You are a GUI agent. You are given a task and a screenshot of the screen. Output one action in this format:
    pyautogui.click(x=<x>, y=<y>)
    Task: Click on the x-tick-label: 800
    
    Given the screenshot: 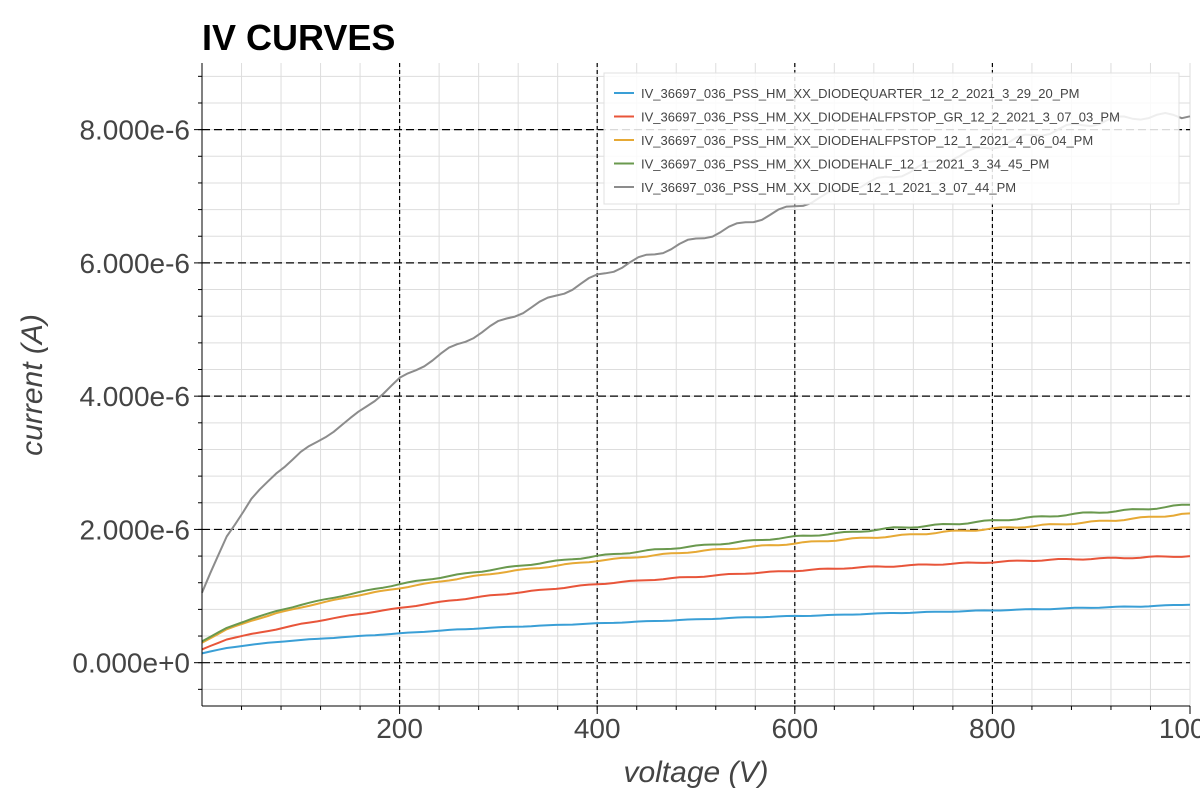 What is the action you would take?
    pyautogui.click(x=992, y=728)
    